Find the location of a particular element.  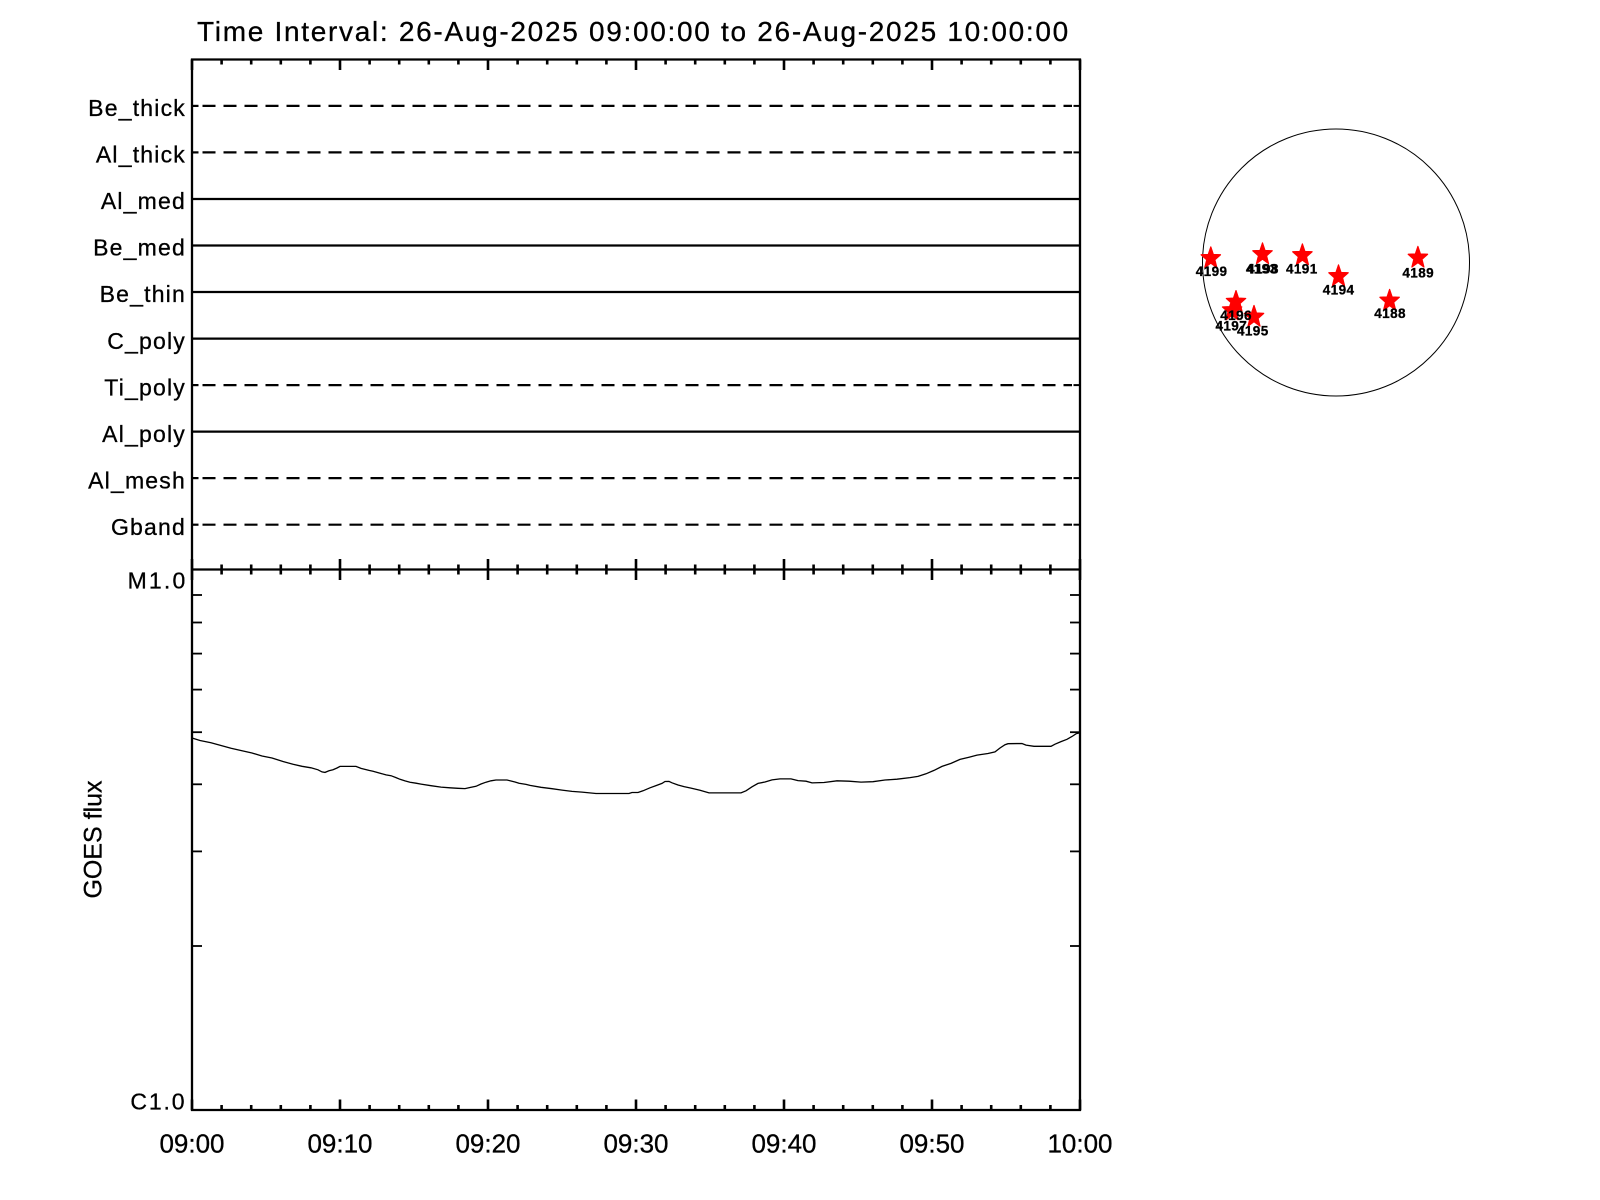

svg-text: 4194 is located at coordinates (1339, 289).